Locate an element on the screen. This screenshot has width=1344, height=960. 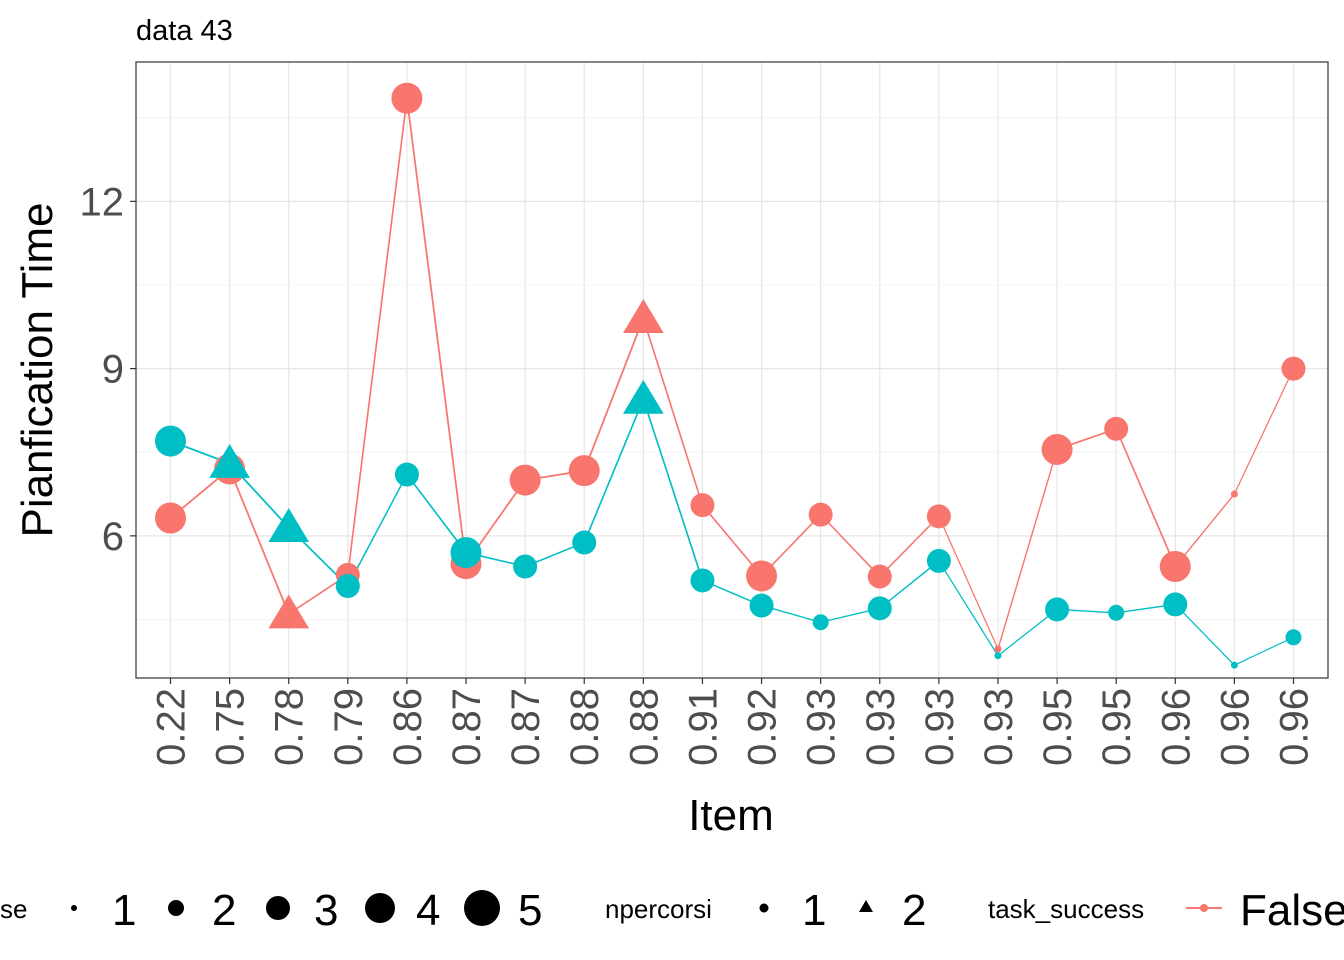
x-tick-label: 0.92 is located at coordinates (763, 727).